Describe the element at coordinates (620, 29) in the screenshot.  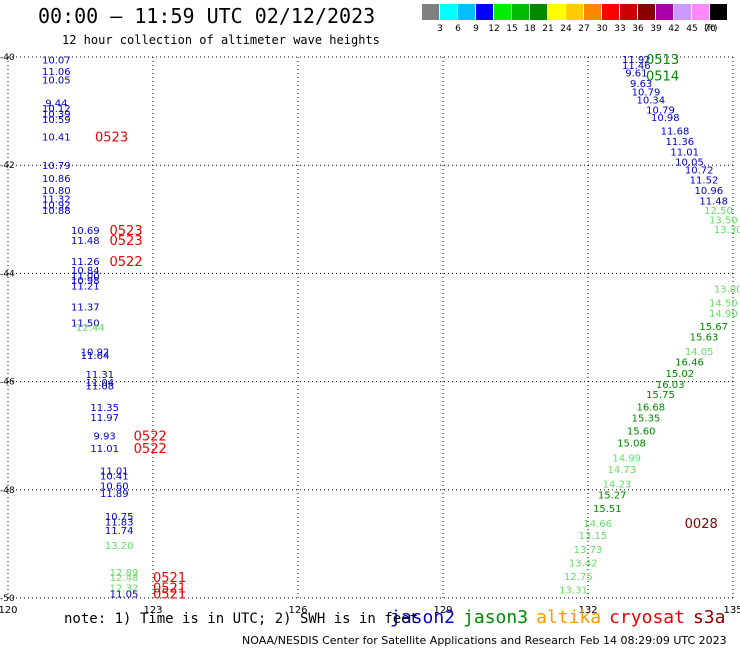
I see `color-scale-label: 33` at that location.